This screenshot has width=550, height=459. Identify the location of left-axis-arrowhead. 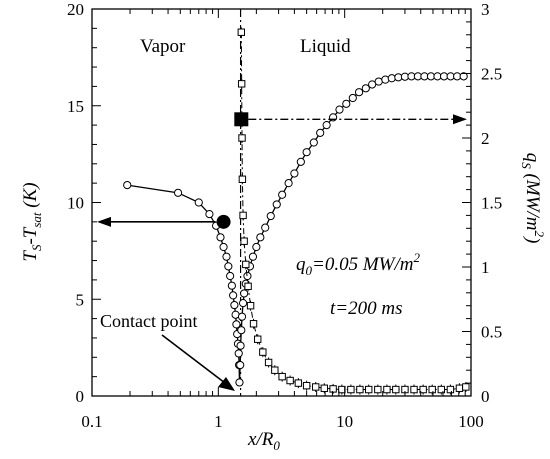
(104, 221).